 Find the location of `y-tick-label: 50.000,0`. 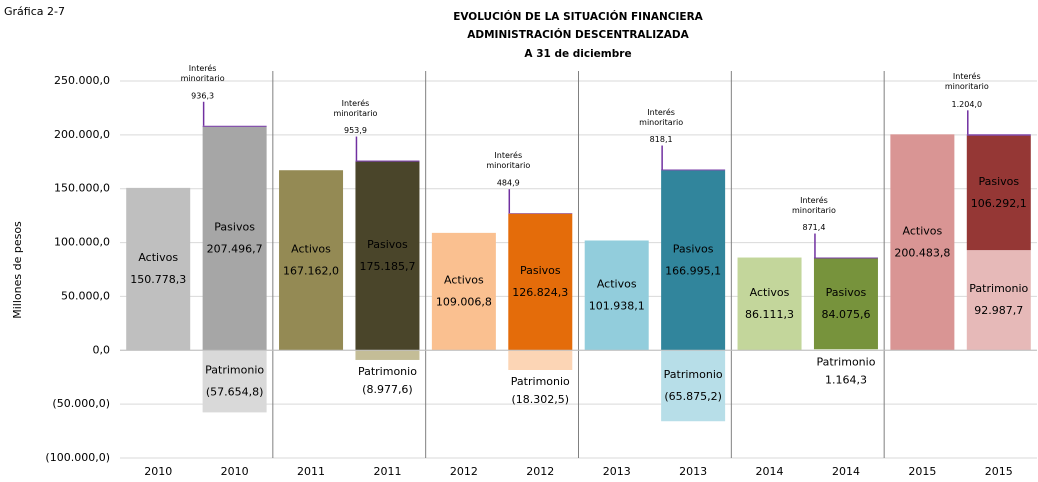

y-tick-label: 50.000,0 is located at coordinates (85, 295).